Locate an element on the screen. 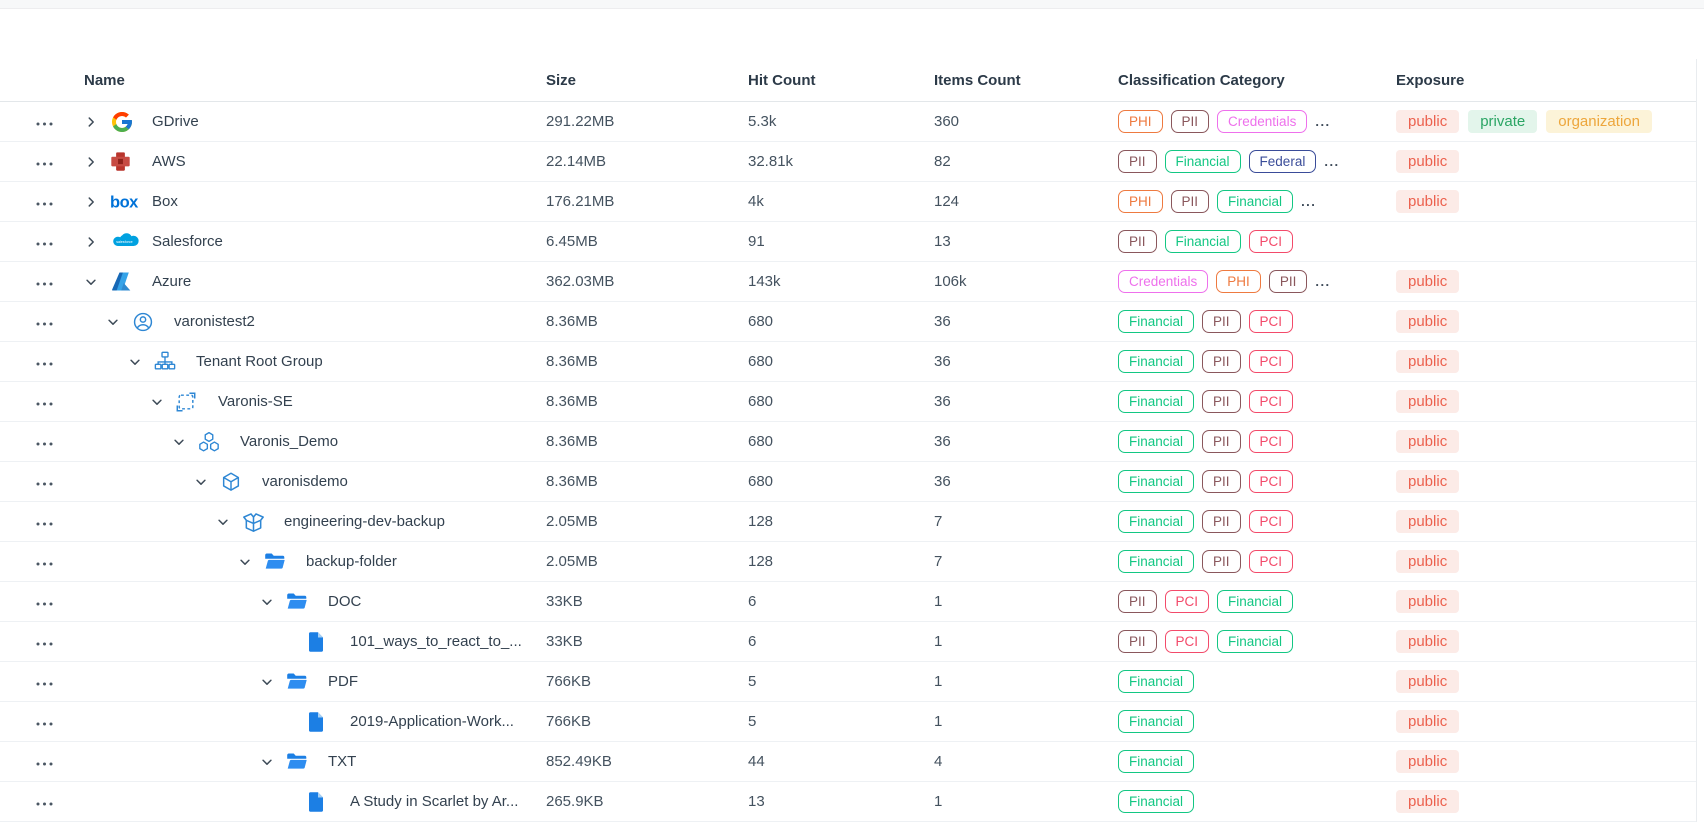 The width and height of the screenshot is (1704, 828). column-header-hit-count: Hit Count is located at coordinates (782, 80).